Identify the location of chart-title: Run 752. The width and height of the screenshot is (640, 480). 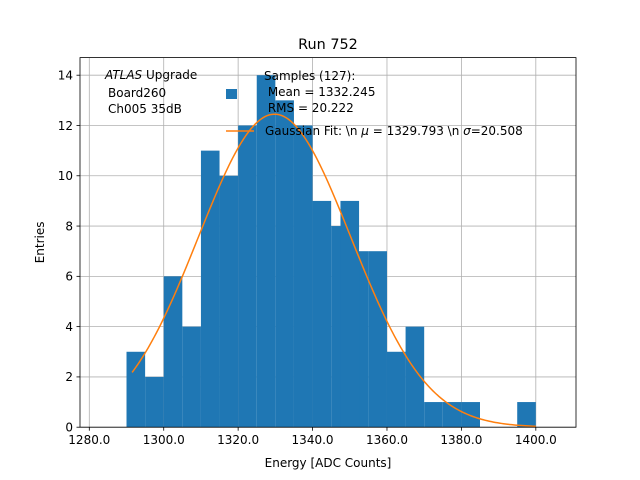
(328, 45).